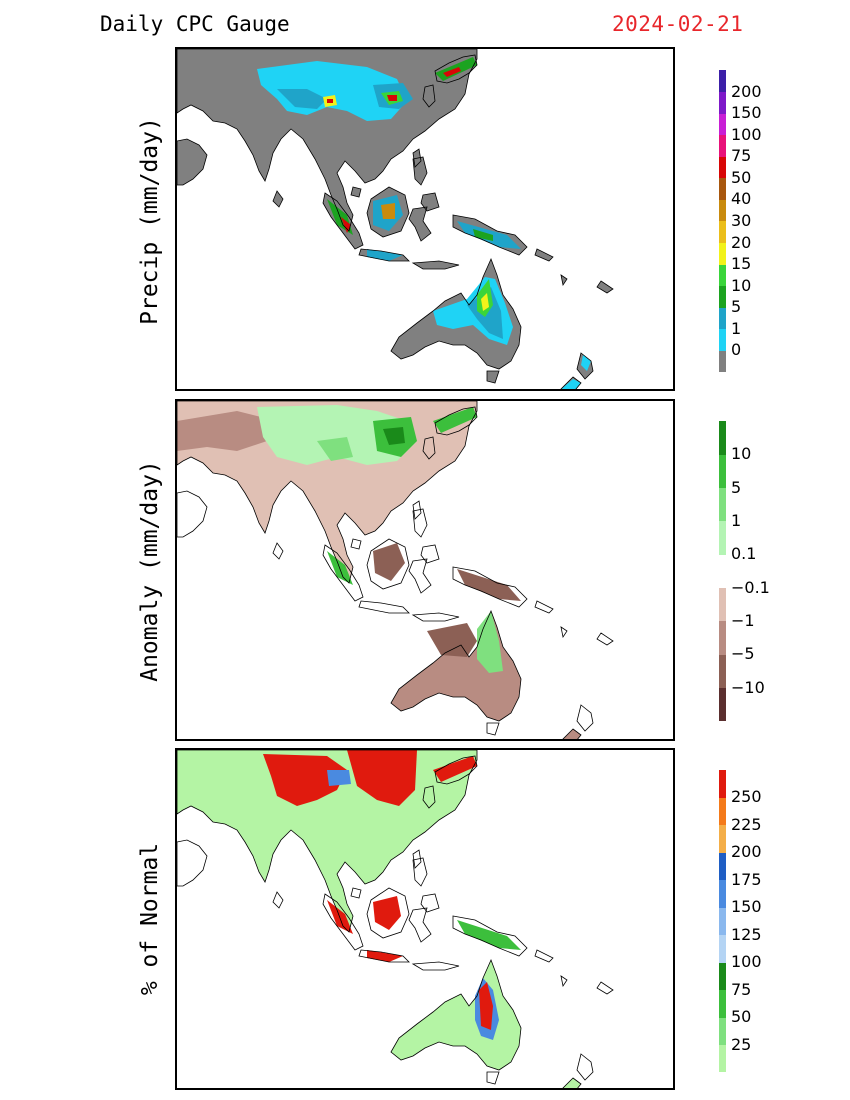 This screenshot has height=1100, width=850. What do you see at coordinates (327, 140) in the screenshot?
I see `coastline-asia` at bounding box center [327, 140].